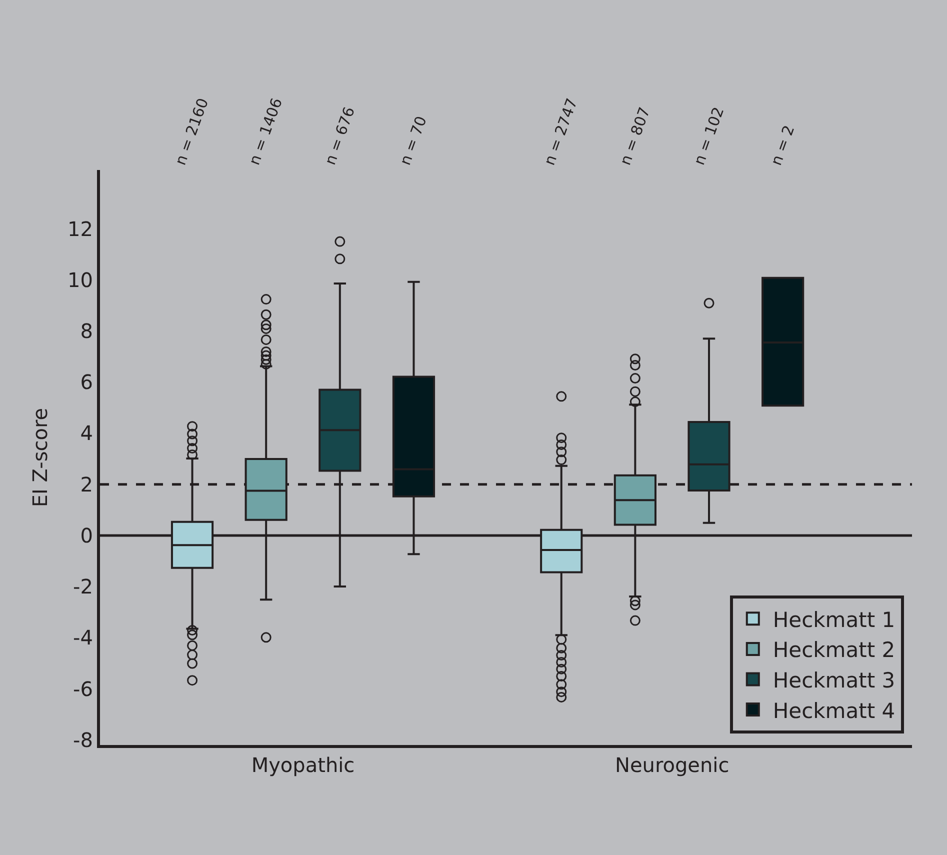  Describe the element at coordinates (86, 484) in the screenshot. I see `y-tick-label: 2` at that location.